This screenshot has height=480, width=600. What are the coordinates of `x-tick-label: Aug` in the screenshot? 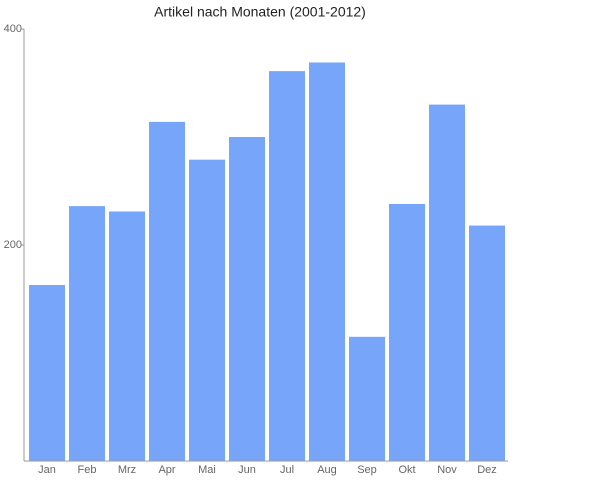 It's located at (327, 470).